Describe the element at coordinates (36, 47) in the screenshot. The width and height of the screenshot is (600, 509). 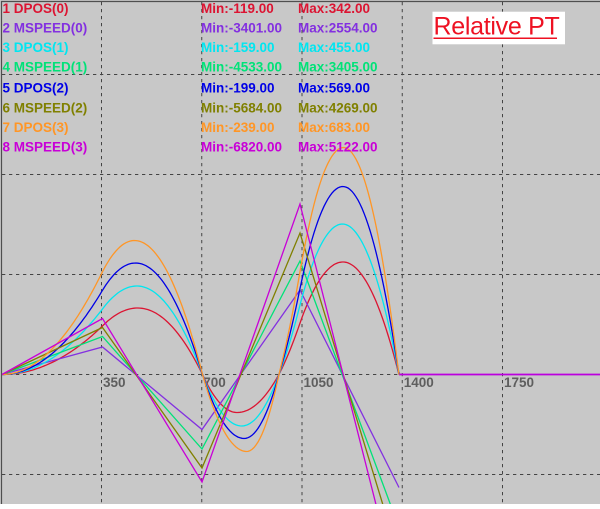
I see `svg-text: 3 DPOS(1)` at that location.